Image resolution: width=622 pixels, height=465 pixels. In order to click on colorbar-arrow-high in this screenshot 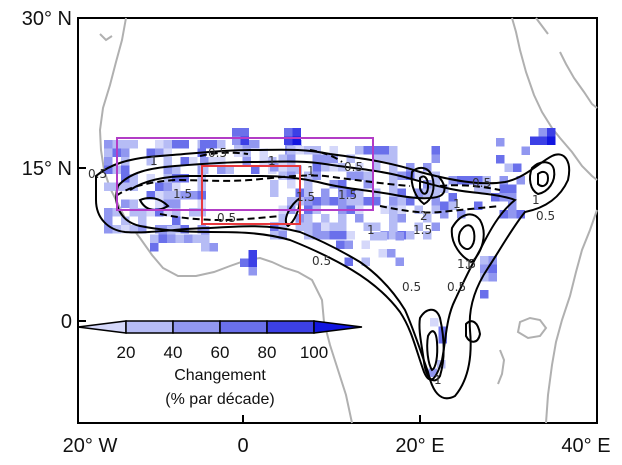, I will do `click(338, 327)`.